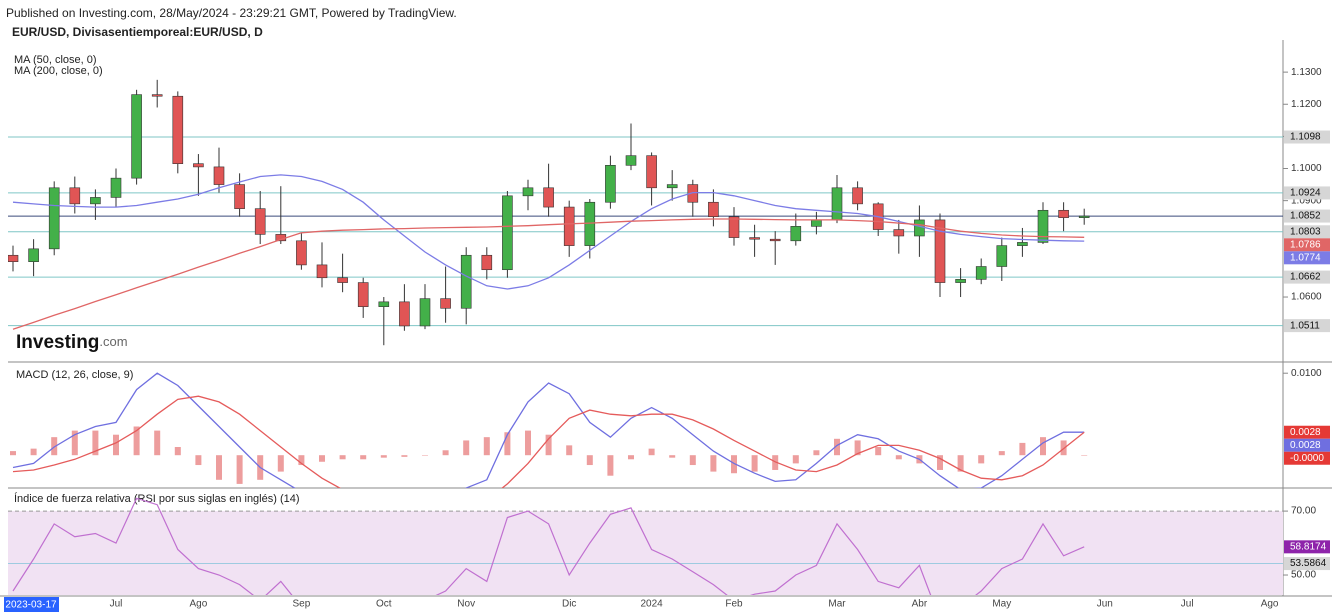 This screenshot has width=1332, height=614. Describe the element at coordinates (58, 71) in the screenshot. I see `legend-entry: MA (200, close, 0)` at that location.